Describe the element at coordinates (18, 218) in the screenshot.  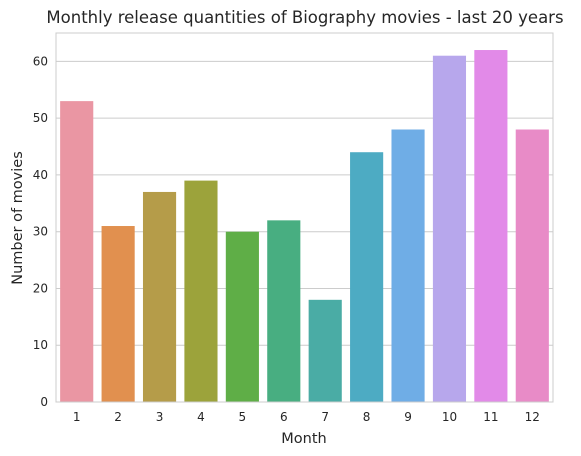
I see `y-axis-label: Number of movies` at that location.